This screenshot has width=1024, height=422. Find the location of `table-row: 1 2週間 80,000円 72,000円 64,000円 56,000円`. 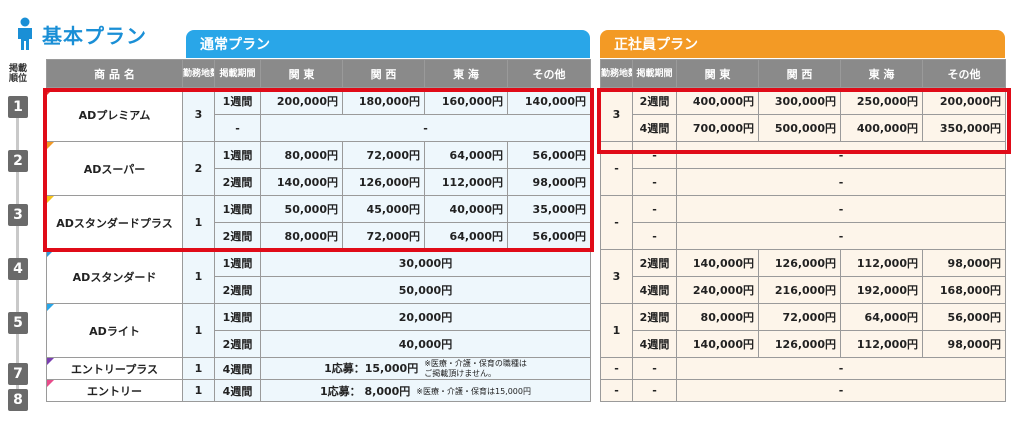

table-row: 1 2週間 80,000円 72,000円 64,000円 56,000円 is located at coordinates (803, 330).